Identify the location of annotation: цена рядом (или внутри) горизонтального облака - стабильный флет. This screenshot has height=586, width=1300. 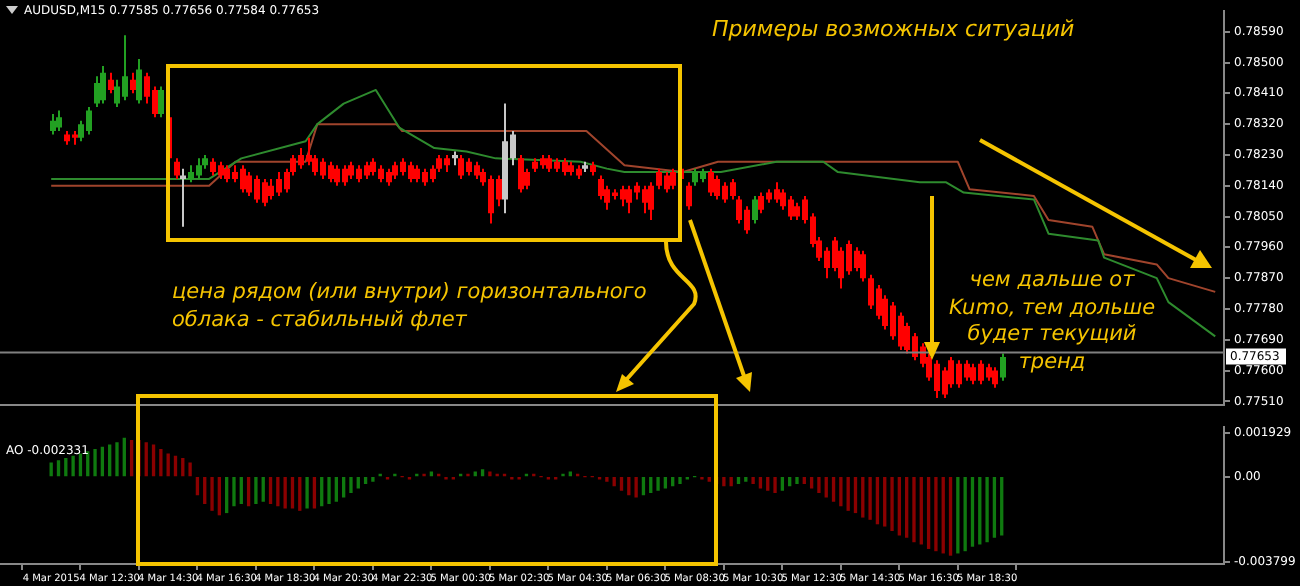
(410, 307).